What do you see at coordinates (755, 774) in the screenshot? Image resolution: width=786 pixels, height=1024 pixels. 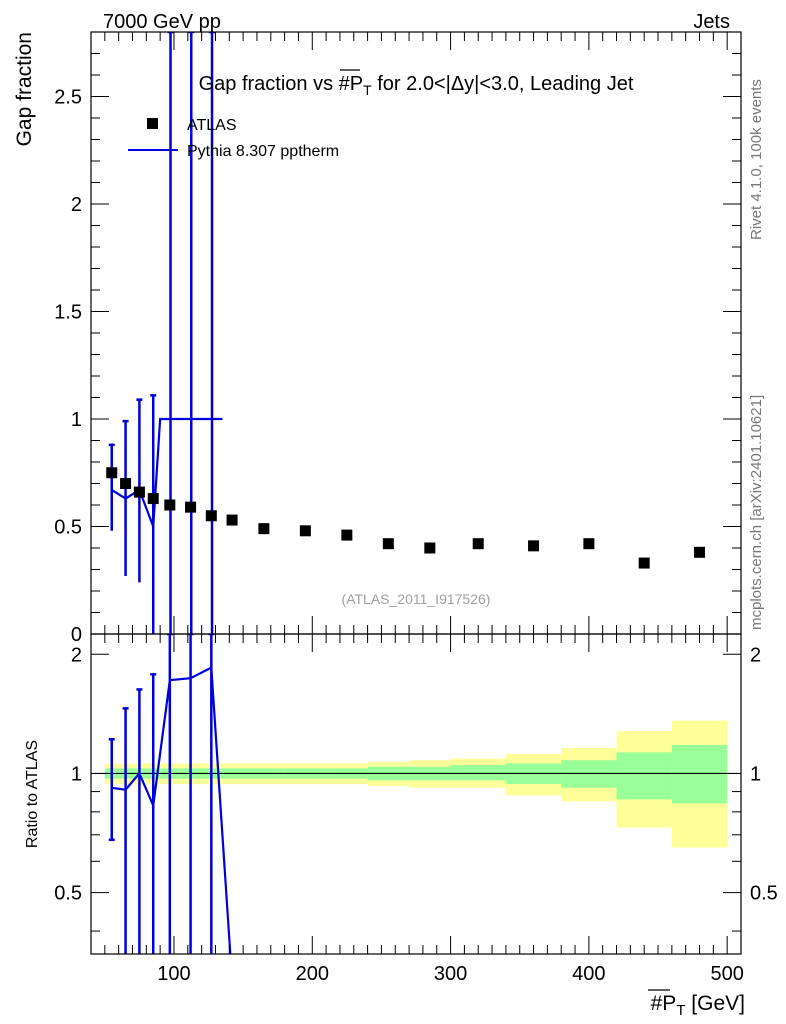 I see `ratio-y-tick-label-right: 1` at bounding box center [755, 774].